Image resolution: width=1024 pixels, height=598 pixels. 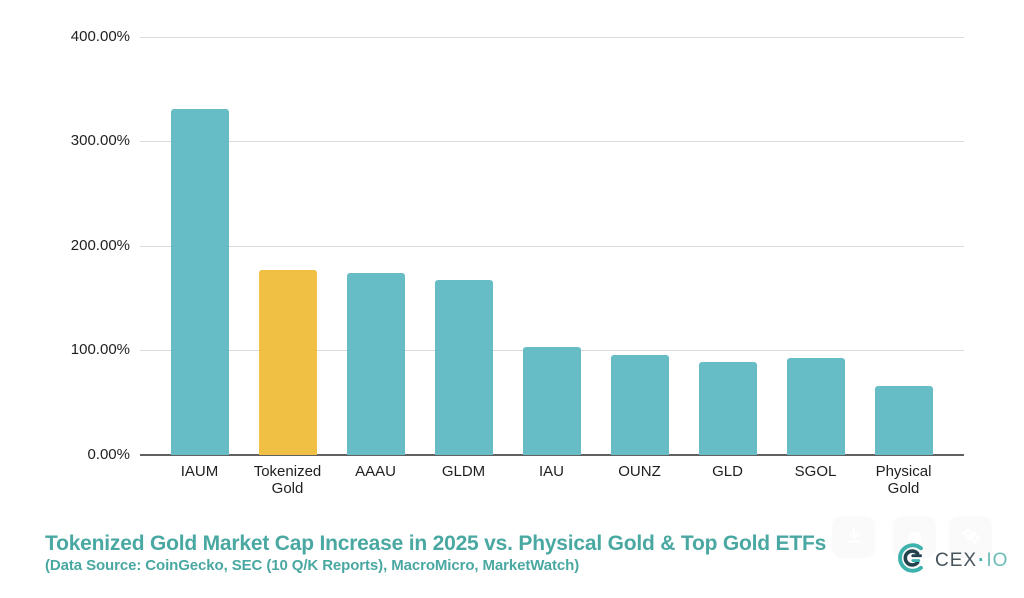 I want to click on bar-aaau, so click(x=375, y=363).